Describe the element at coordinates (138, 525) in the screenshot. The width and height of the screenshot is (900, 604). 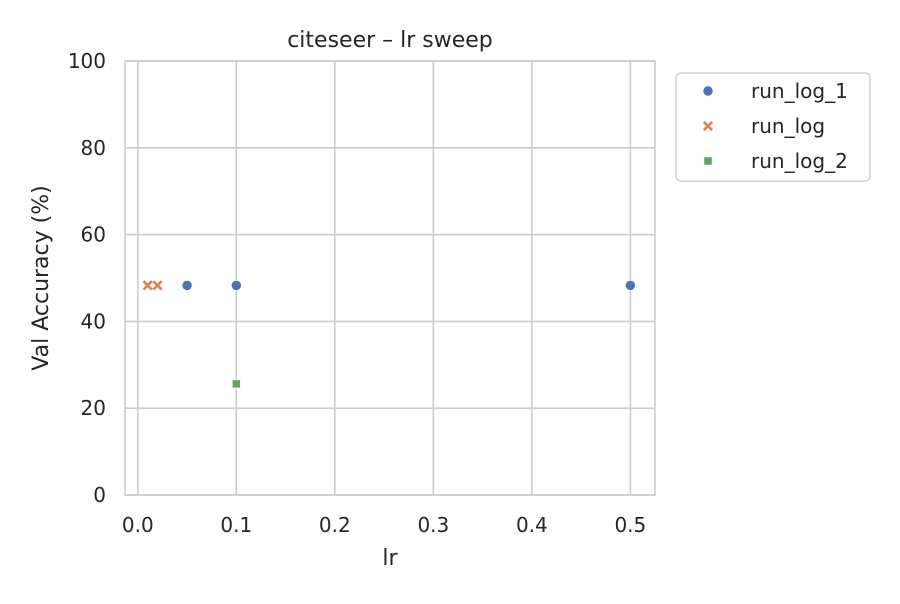
I see `x-tick-label: 0.0` at that location.